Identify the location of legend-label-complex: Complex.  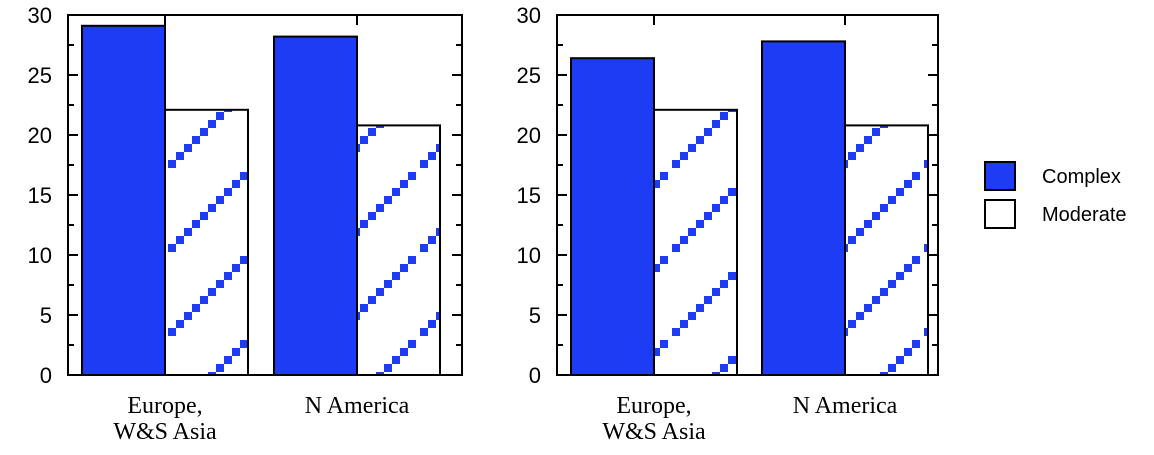
(1081, 177).